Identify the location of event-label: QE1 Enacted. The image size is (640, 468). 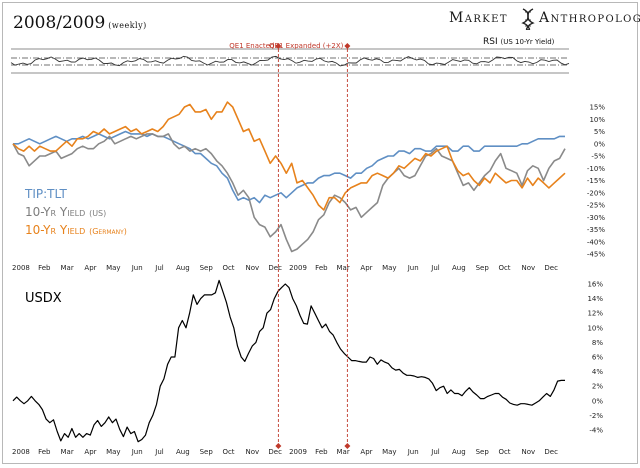
(251, 46).